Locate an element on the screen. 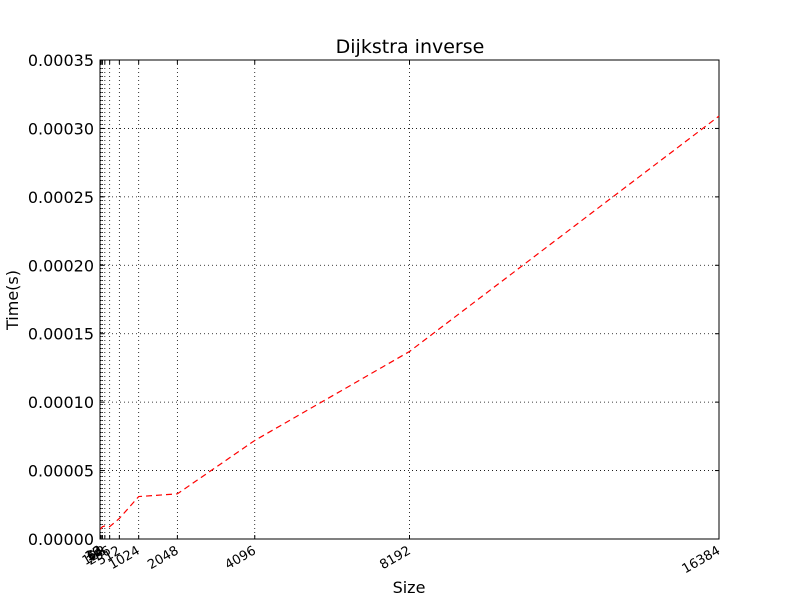  y-tick-label: 0.00025 is located at coordinates (61, 197).